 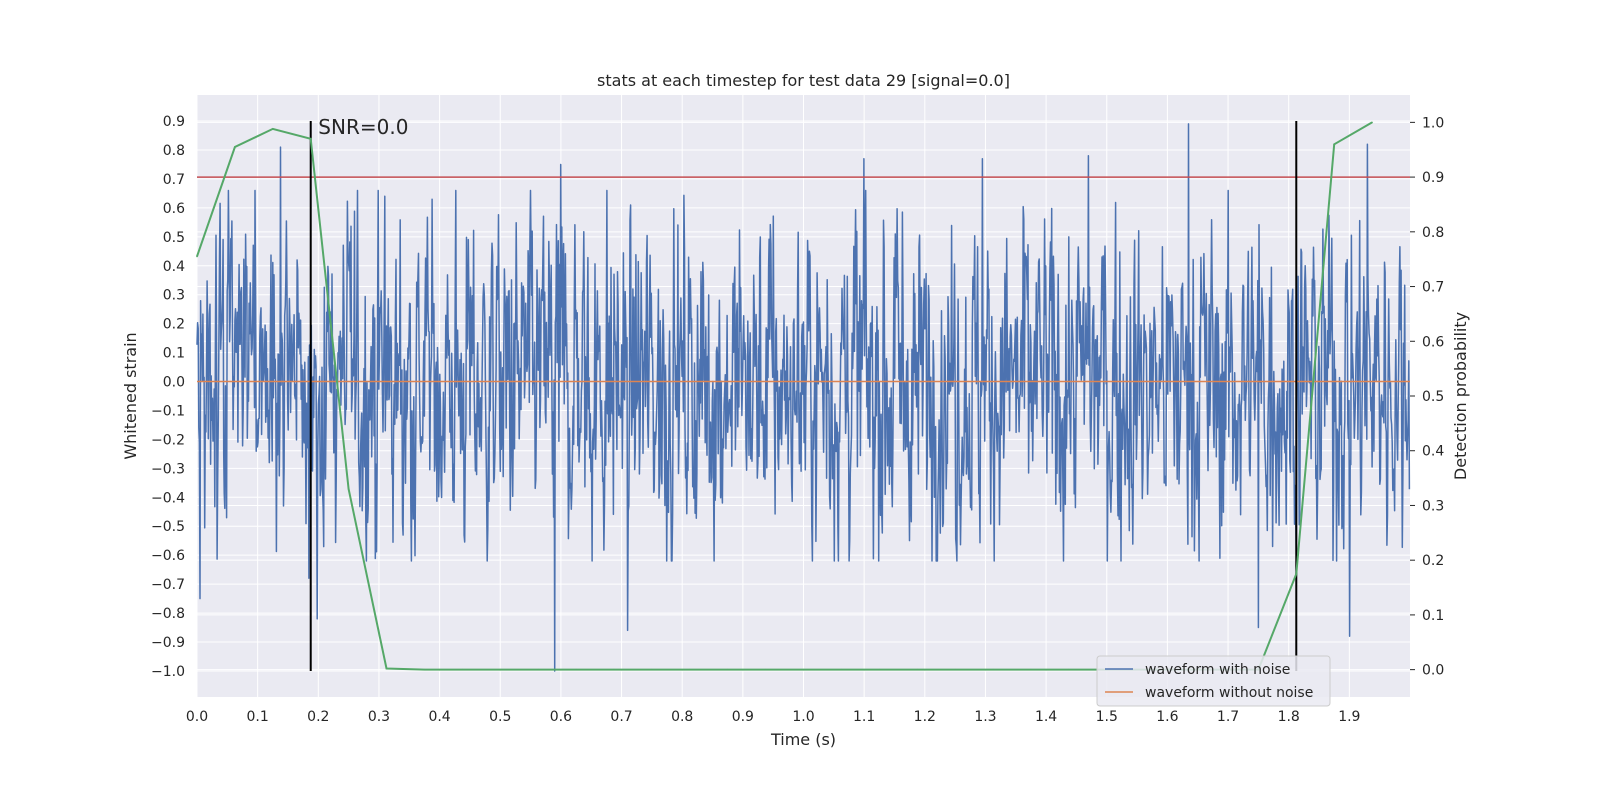 I want to click on x-tick-label: 0.4, so click(x=439, y=717).